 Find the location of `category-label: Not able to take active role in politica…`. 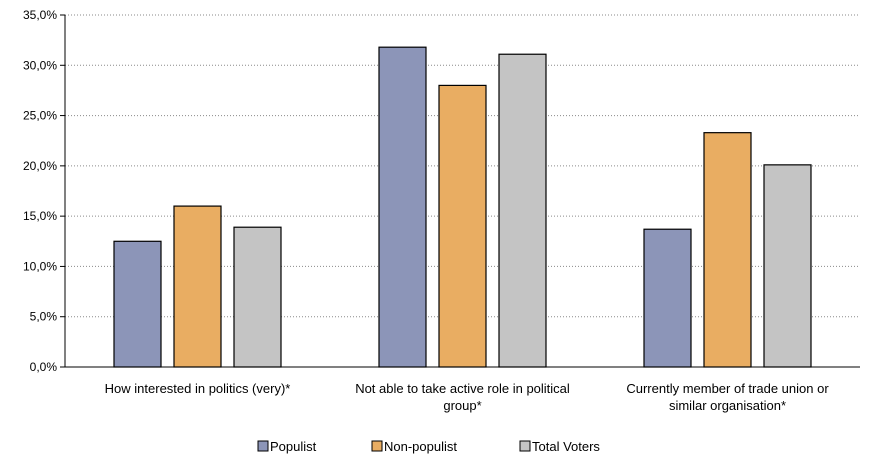

category-label: Not able to take active role in politica… is located at coordinates (462, 388).